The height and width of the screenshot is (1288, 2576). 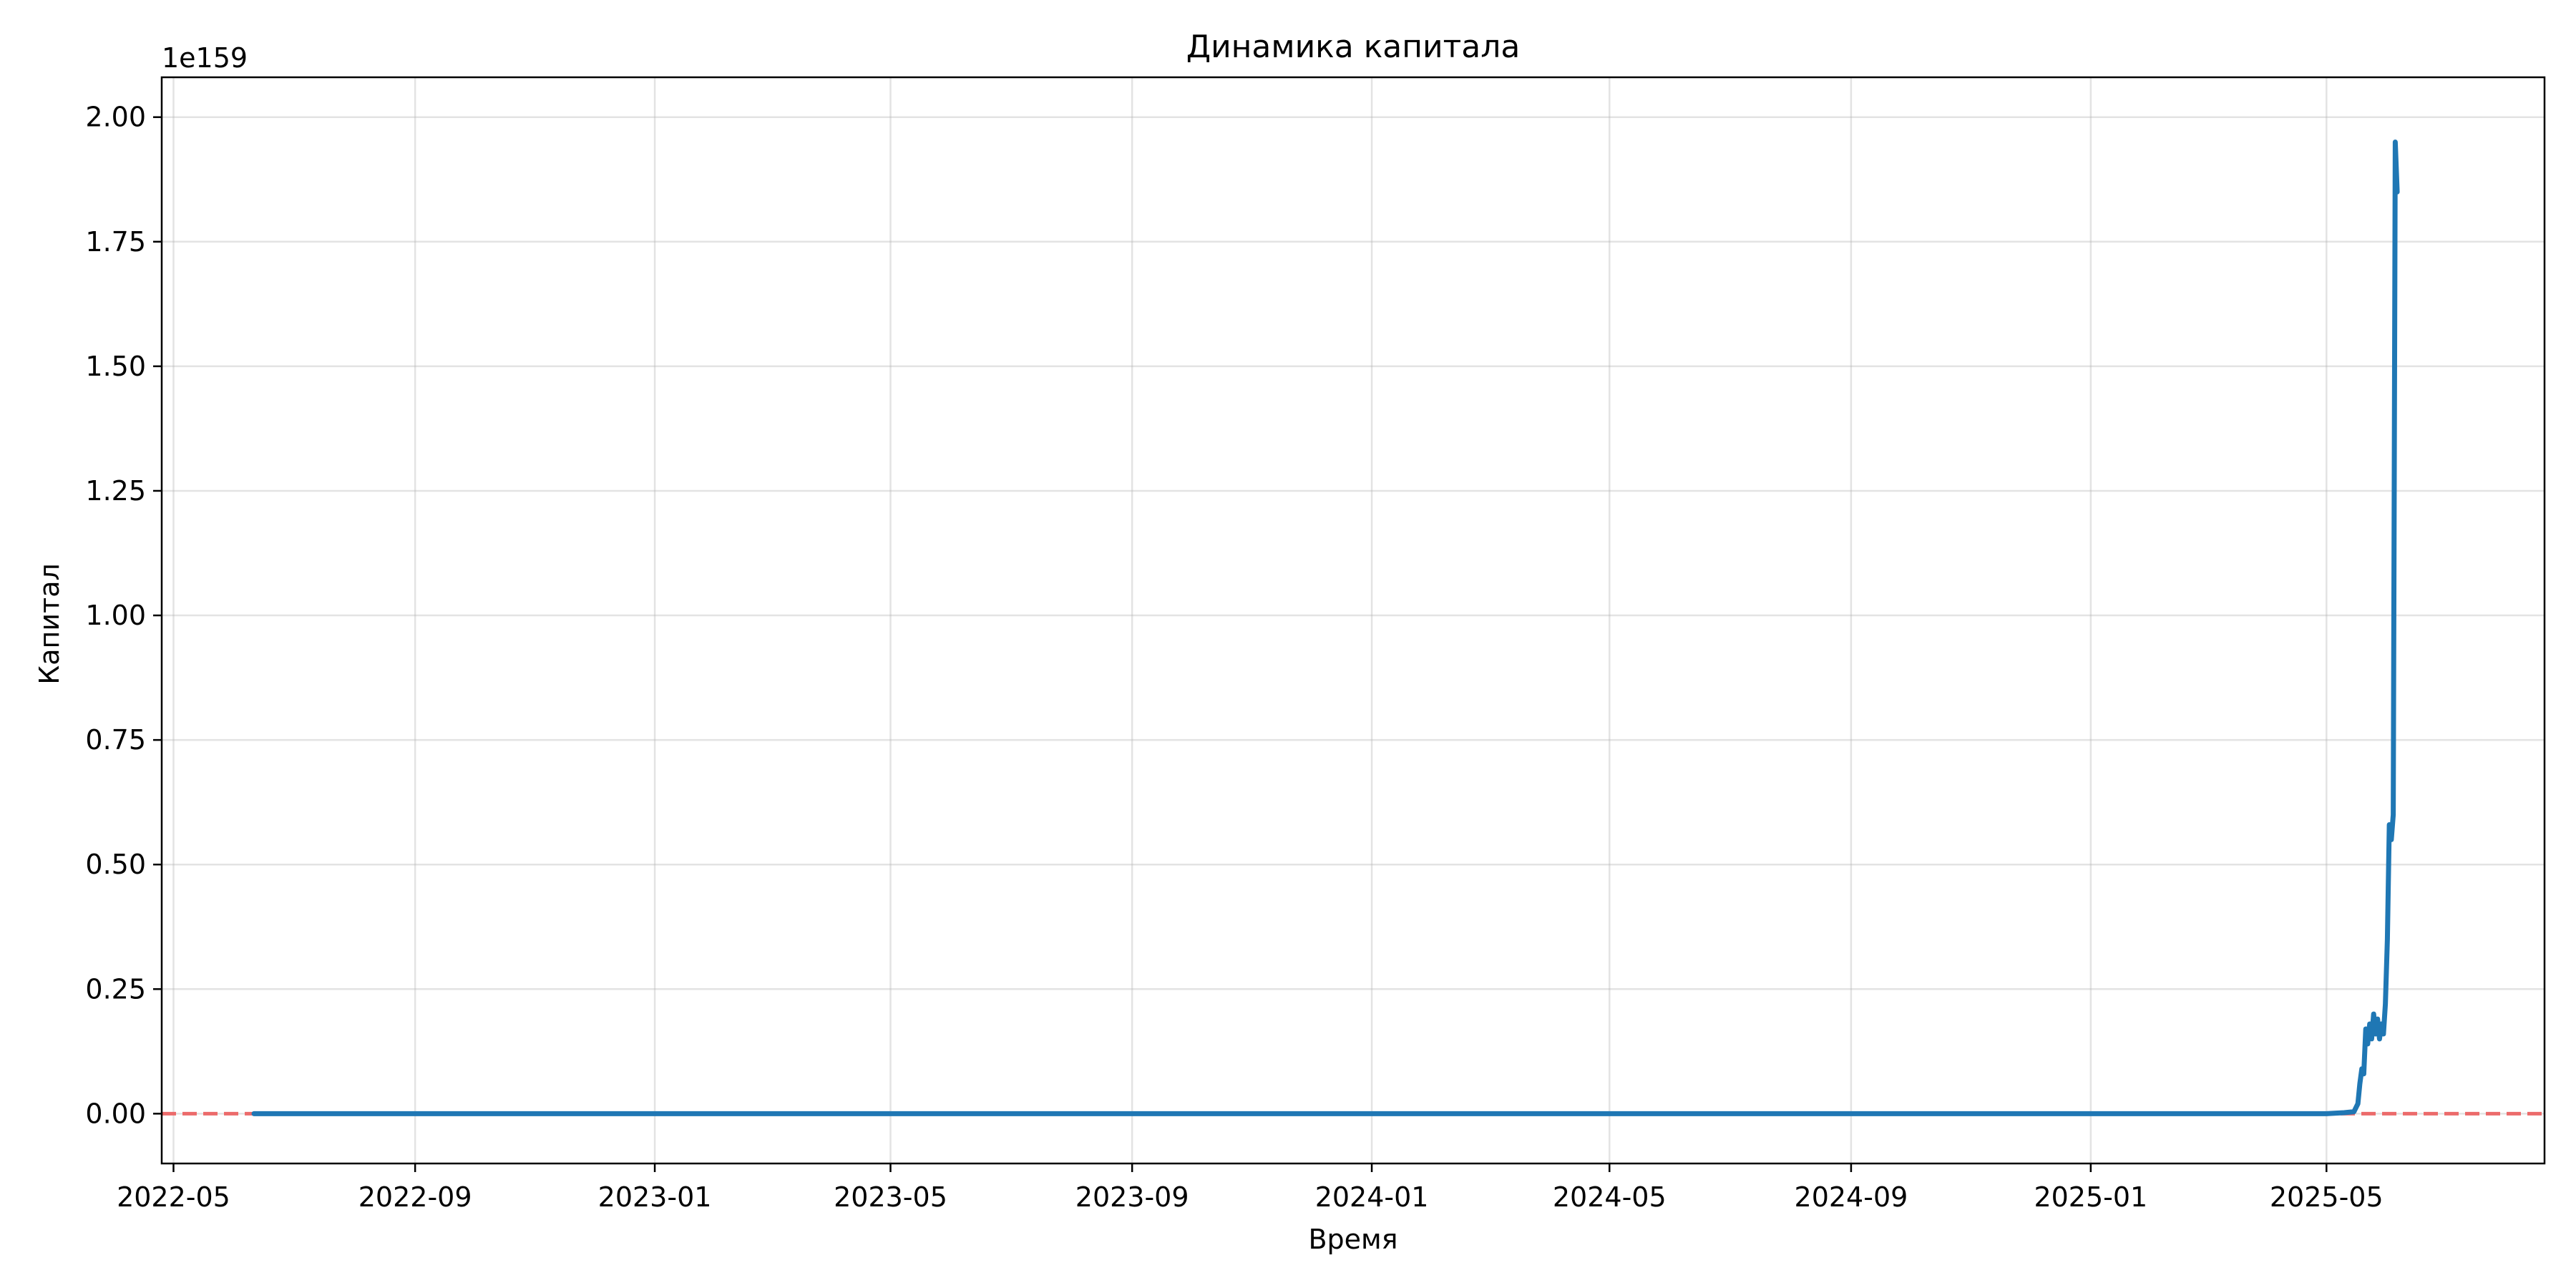 What do you see at coordinates (173, 1197) in the screenshot?
I see `x-tick-label: 2022-05` at bounding box center [173, 1197].